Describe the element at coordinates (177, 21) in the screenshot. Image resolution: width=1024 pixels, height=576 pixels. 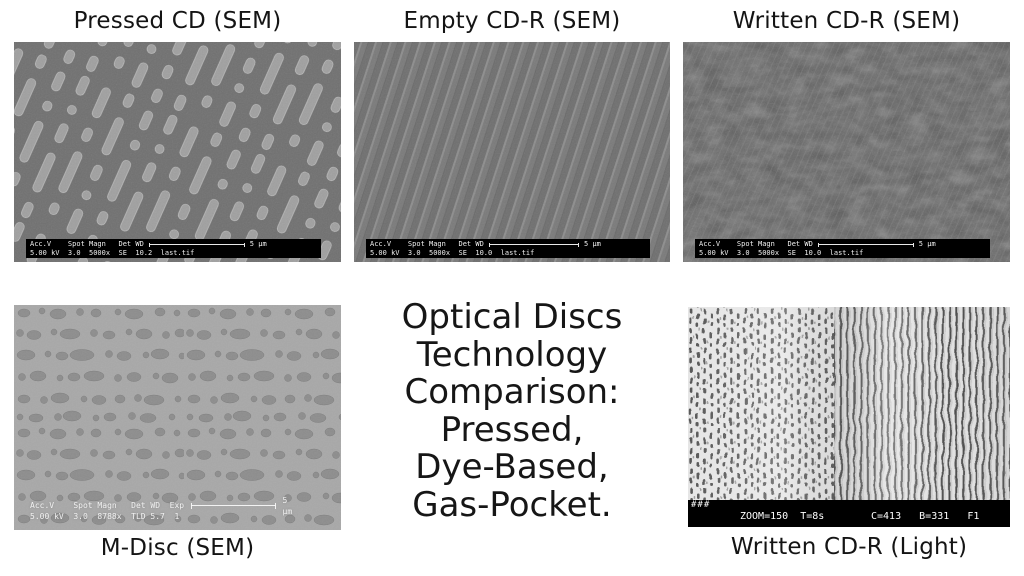
I see `caption-pressed-cd: Pressed CD (SEM)` at that location.